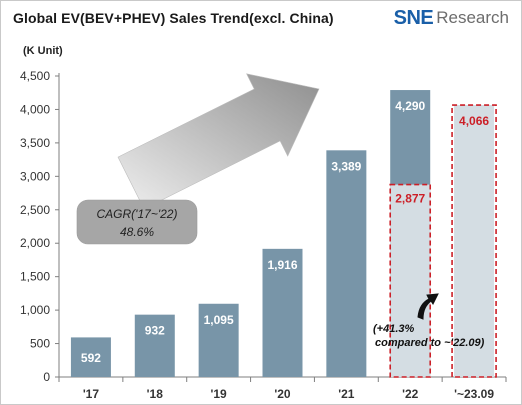 The height and width of the screenshot is (405, 522). What do you see at coordinates (35, 176) in the screenshot?
I see `y-tick-label: 3,000` at bounding box center [35, 176].